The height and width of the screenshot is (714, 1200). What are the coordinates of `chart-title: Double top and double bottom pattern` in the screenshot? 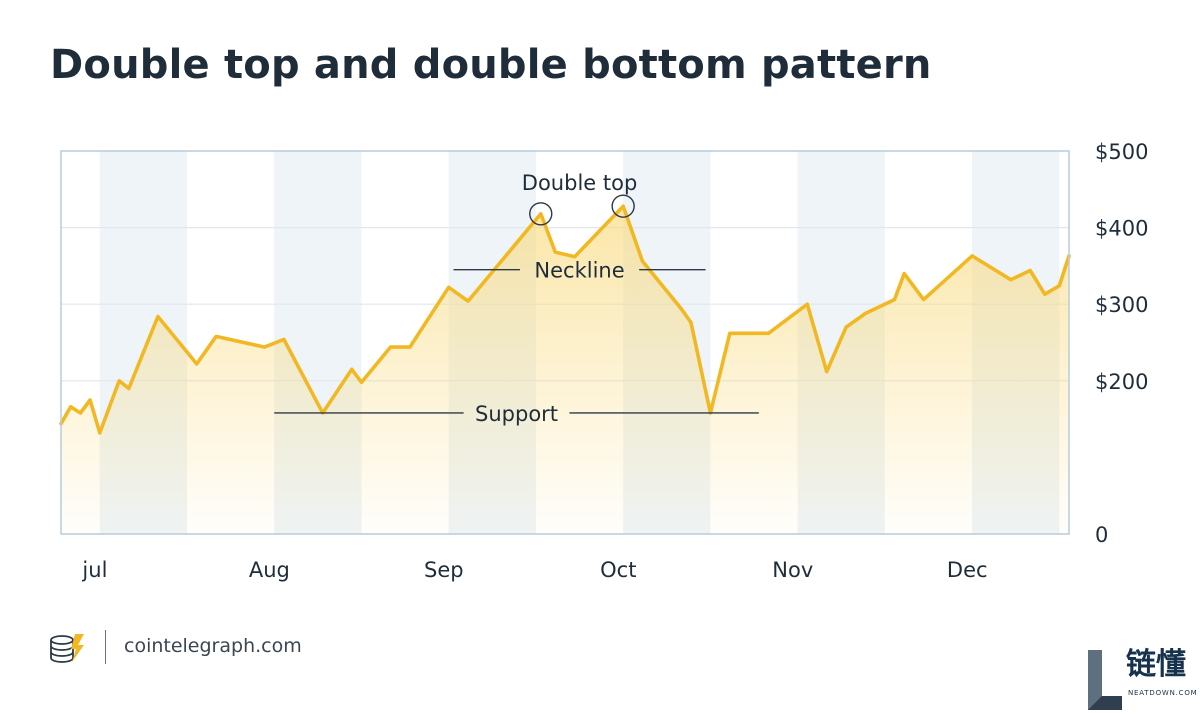 It's located at (491, 65).